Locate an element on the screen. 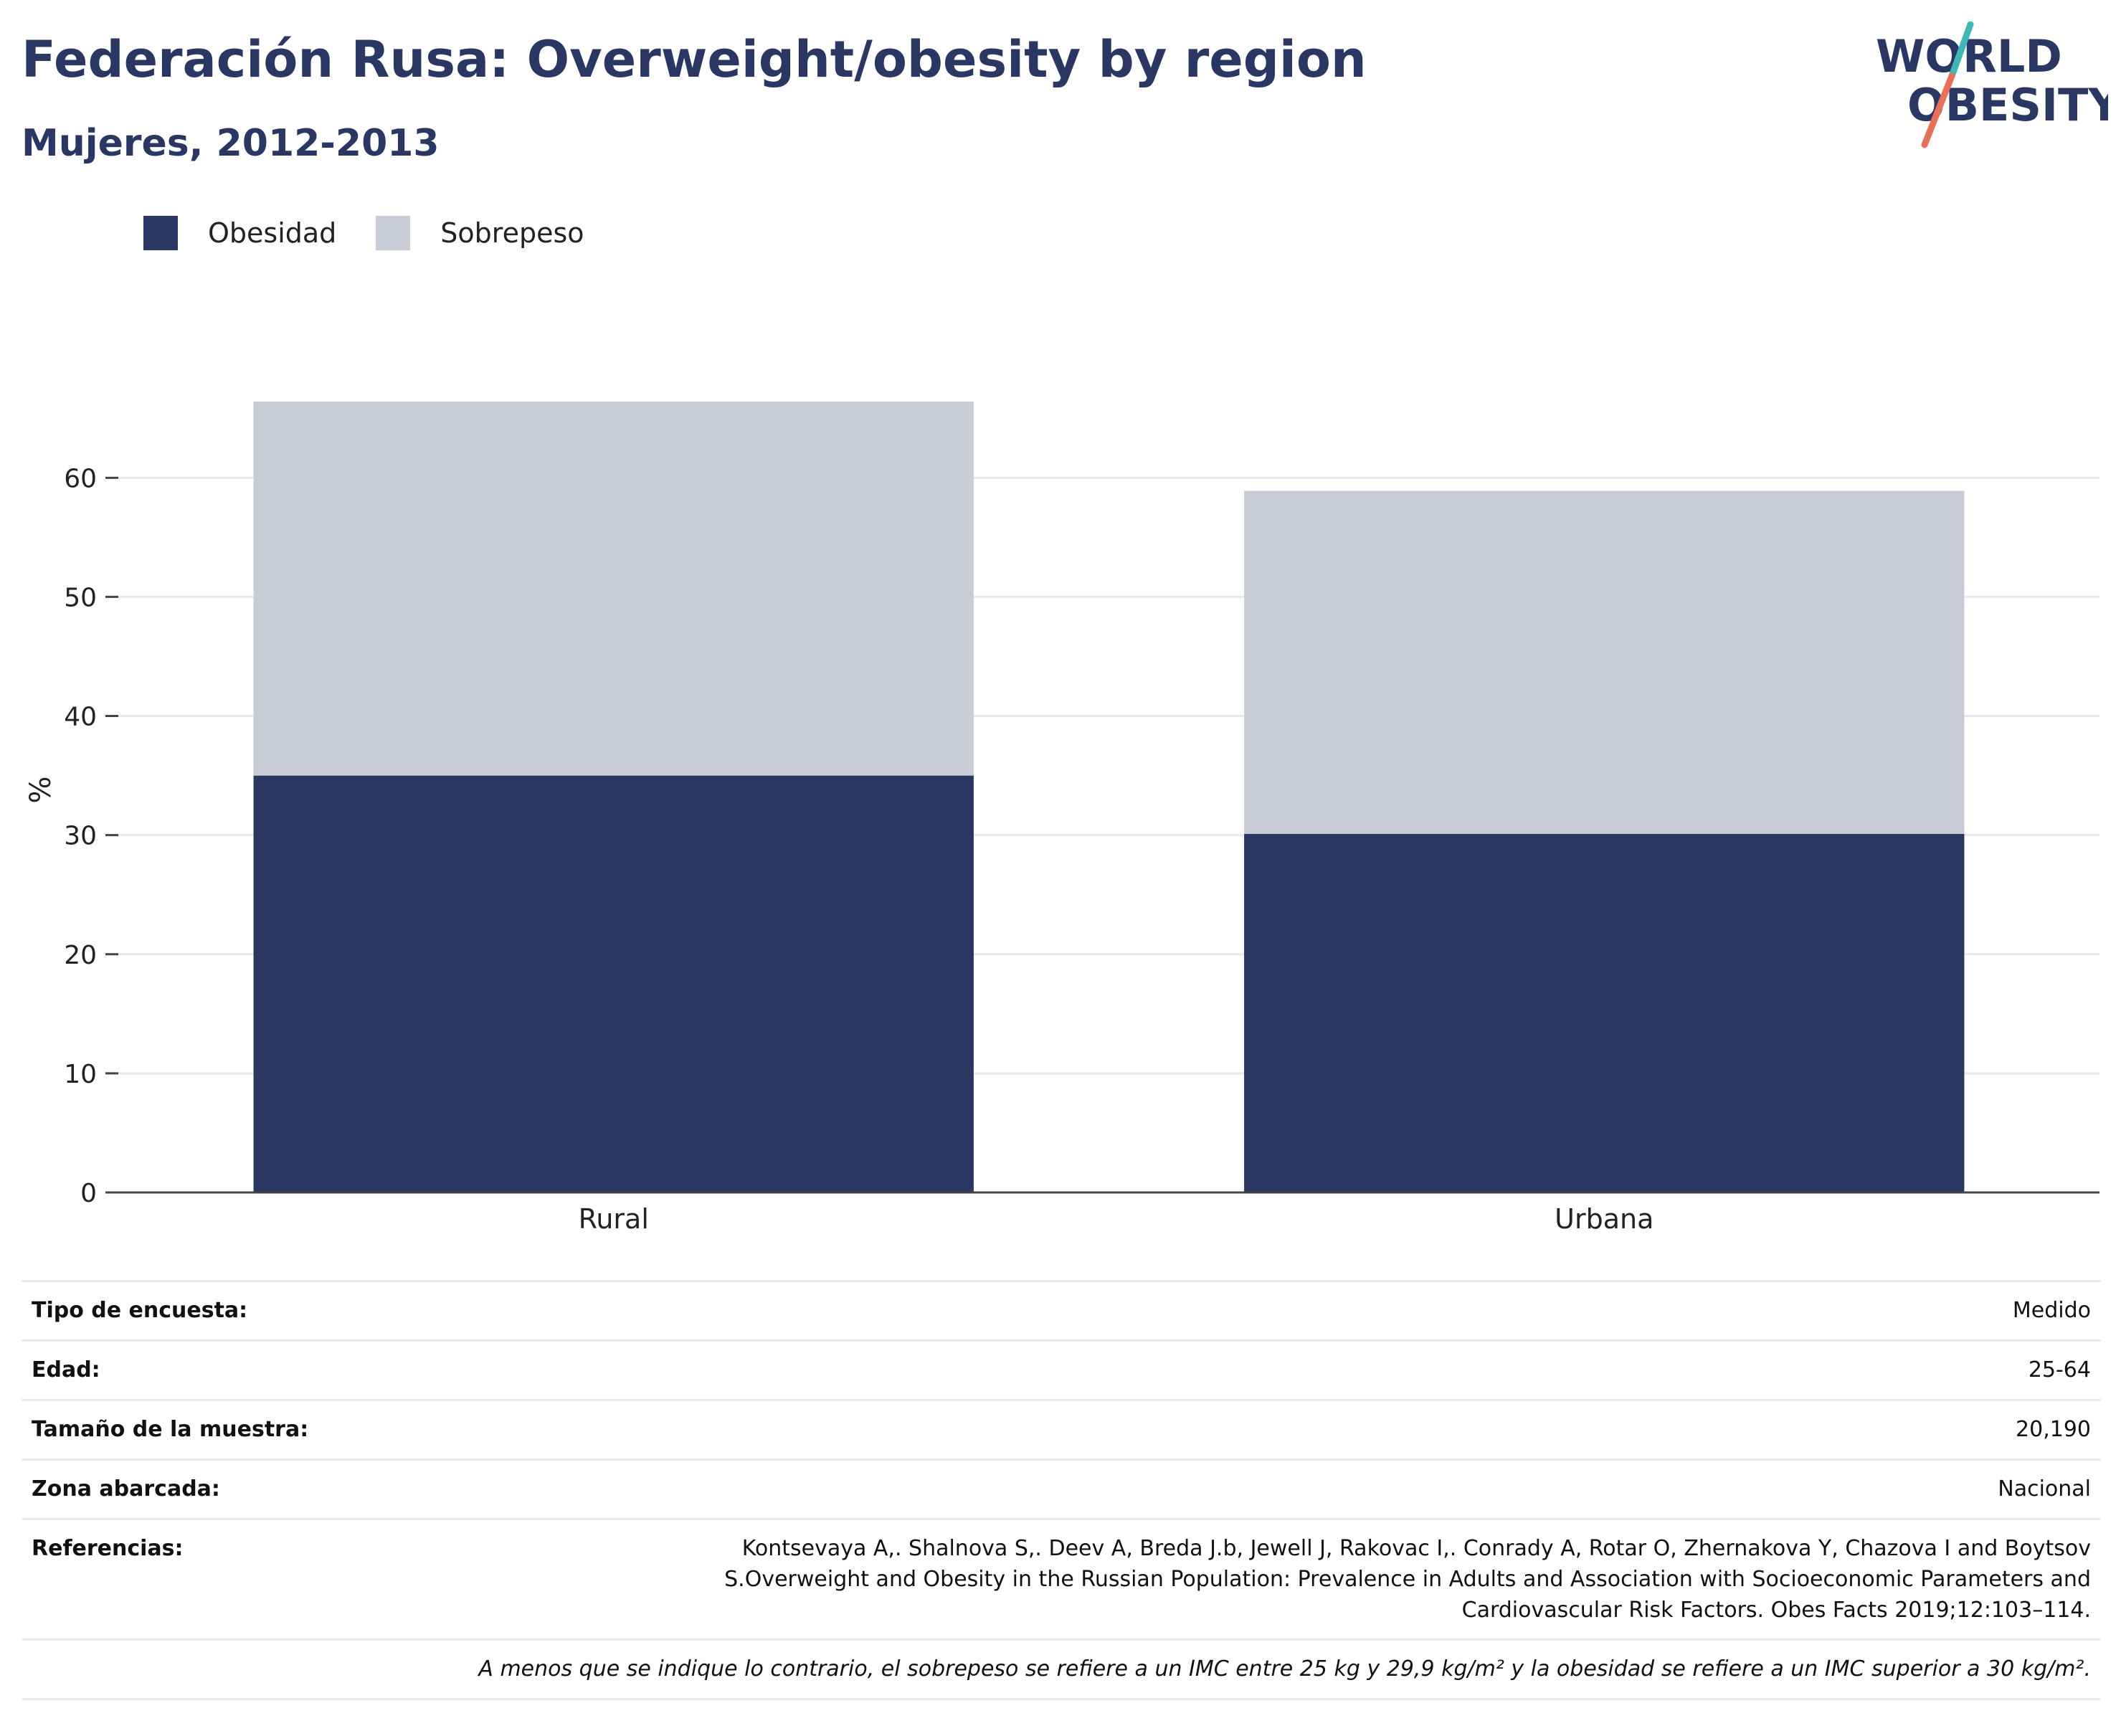  info-key: Referencias: is located at coordinates (205, 1579).